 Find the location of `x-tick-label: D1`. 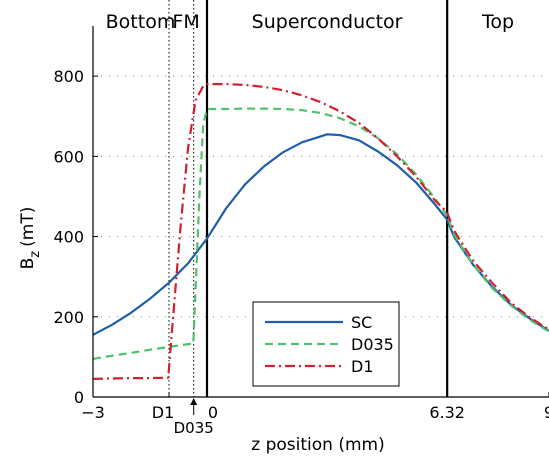

x-tick-label: D1 is located at coordinates (163, 412).